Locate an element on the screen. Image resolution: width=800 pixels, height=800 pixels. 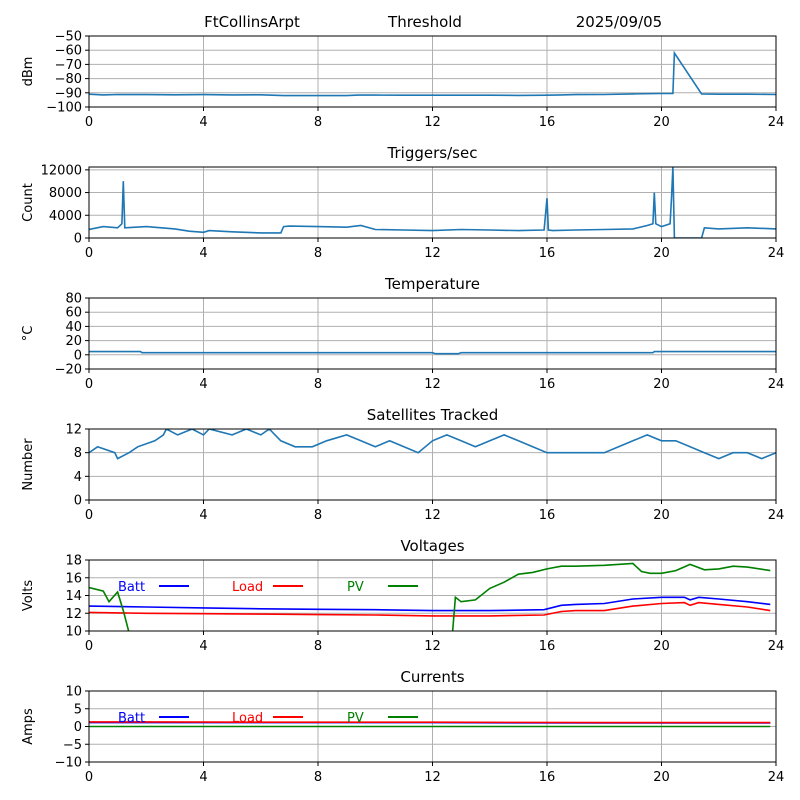
y-tick-label: −50 is located at coordinates (68, 37).